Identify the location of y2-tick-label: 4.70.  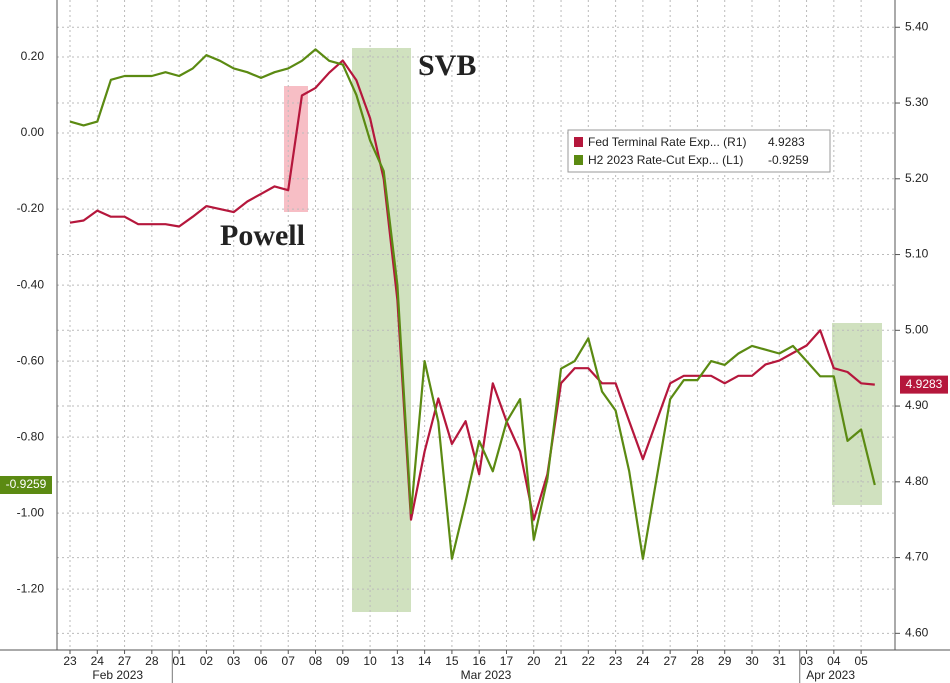
(917, 557).